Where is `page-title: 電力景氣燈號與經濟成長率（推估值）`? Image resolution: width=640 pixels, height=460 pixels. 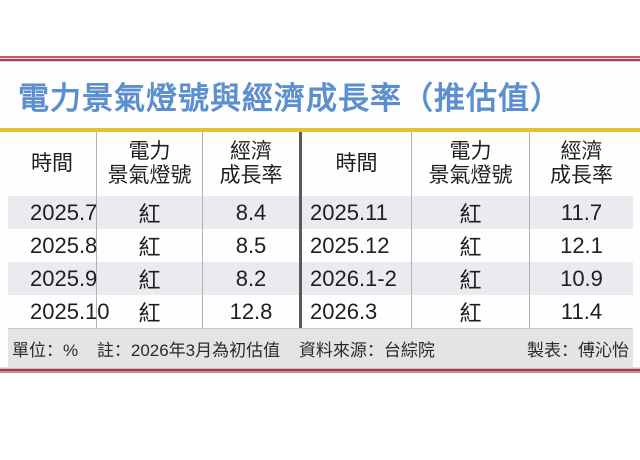
page-title: 電力景氣燈號與經濟成長率（推估值） is located at coordinates (290, 98).